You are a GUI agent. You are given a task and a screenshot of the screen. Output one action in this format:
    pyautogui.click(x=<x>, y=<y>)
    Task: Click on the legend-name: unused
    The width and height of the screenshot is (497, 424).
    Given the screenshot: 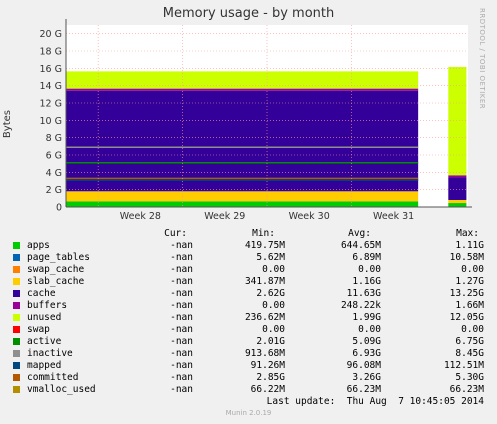 What is the action you would take?
    pyautogui.click(x=44, y=317)
    